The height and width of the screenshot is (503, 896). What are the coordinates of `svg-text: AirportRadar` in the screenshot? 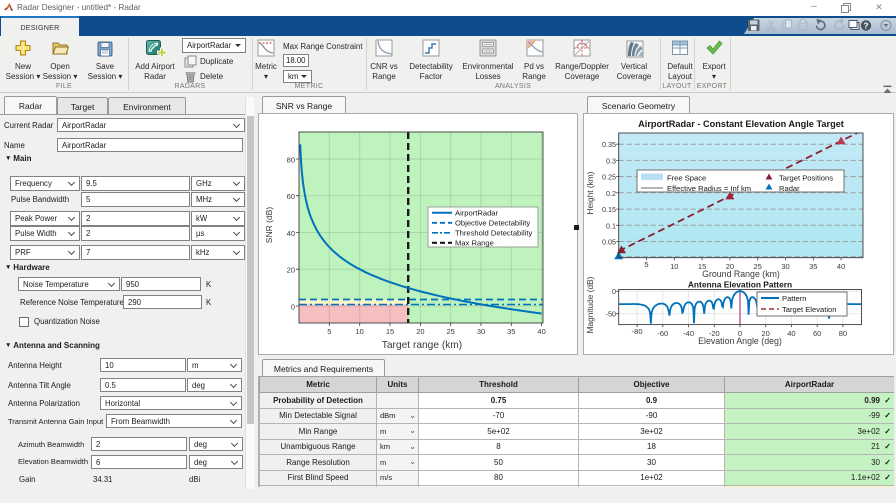 It's located at (477, 213).